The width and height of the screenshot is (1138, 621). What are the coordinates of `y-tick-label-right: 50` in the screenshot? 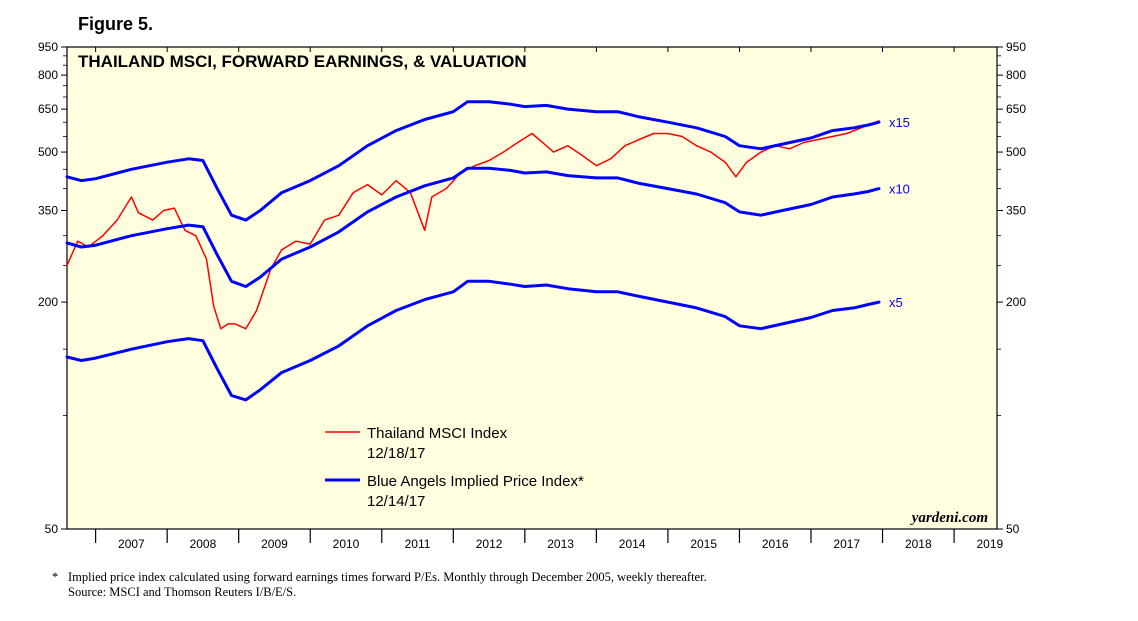 It's located at (1013, 529).